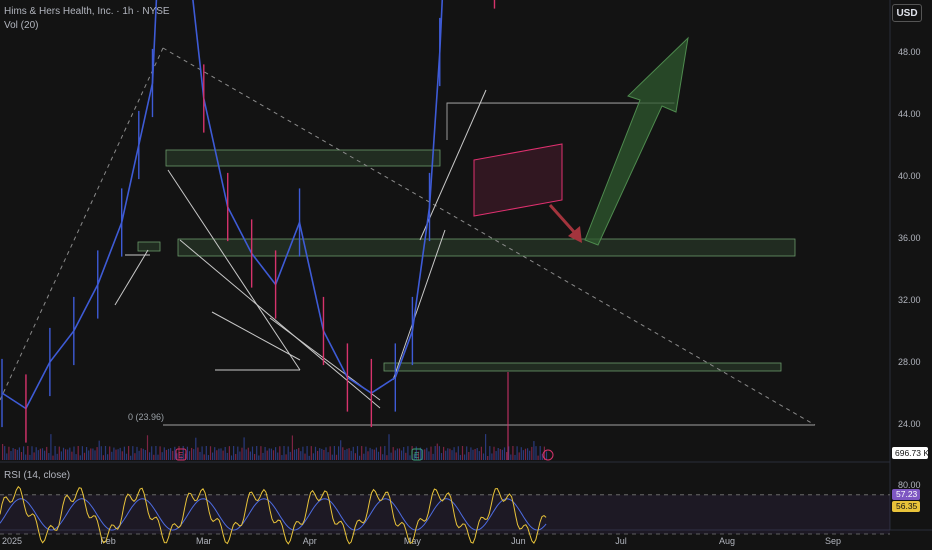  I want to click on time-axis-tick-label: Aug, so click(727, 541).